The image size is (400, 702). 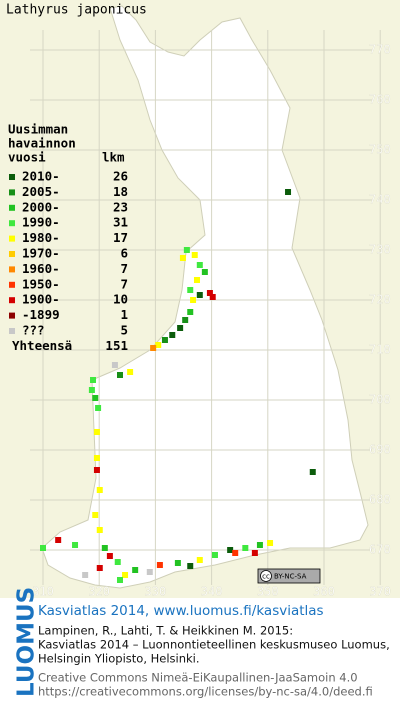 I want to click on legend-label: 1950-, so click(x=41, y=283).